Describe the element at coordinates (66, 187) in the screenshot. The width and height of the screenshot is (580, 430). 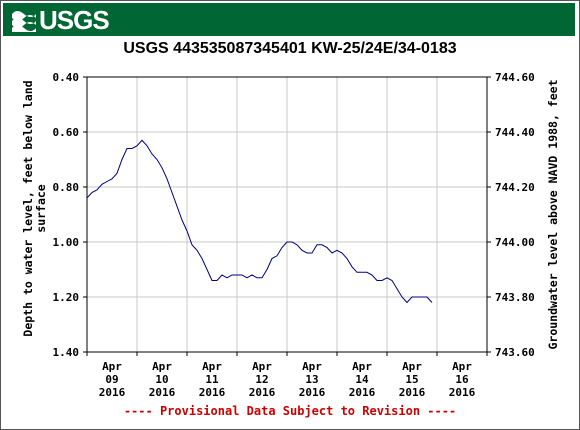
I see `left-y-tick-label: 0.80` at that location.